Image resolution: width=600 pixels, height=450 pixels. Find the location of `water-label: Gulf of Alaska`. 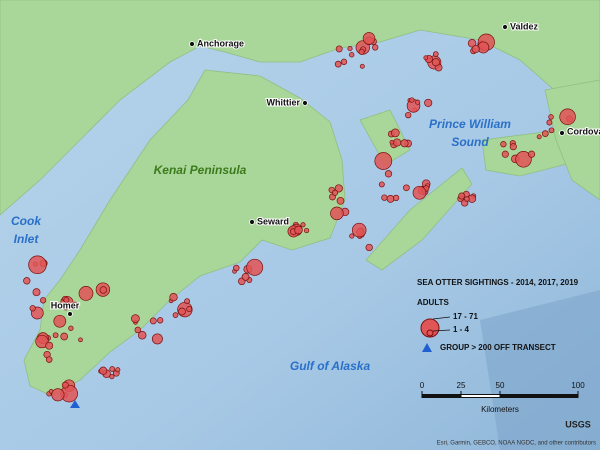

water-label: Gulf of Alaska is located at coordinates (330, 366).